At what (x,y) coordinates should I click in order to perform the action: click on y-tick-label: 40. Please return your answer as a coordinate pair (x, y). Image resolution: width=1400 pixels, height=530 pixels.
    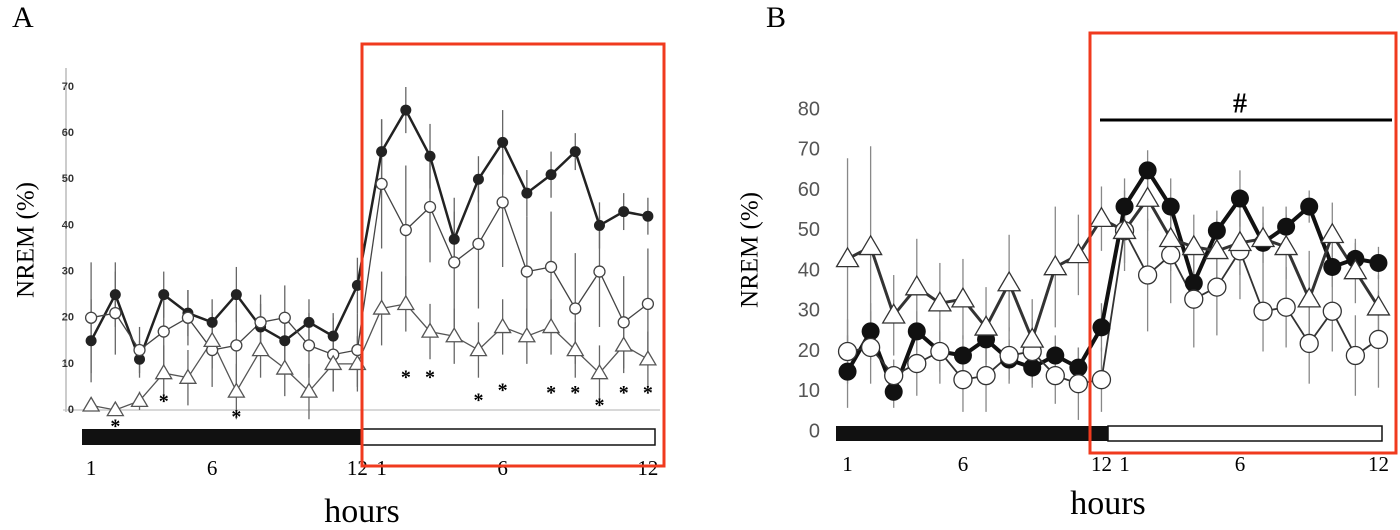
    Looking at the image, I should click on (809, 270).